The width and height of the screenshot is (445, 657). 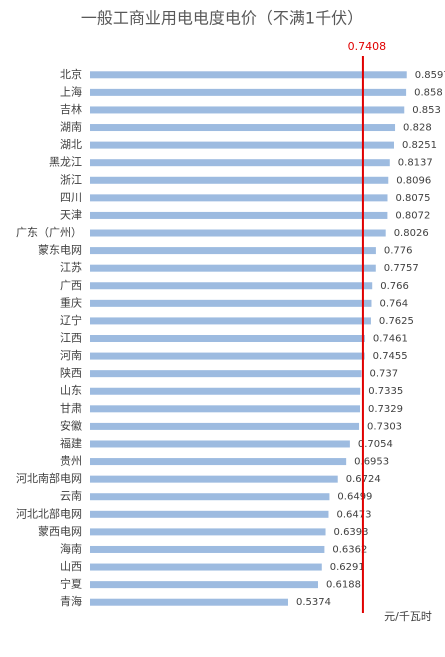 What do you see at coordinates (71, 302) in the screenshot?
I see `y-tick-label: 重庆` at bounding box center [71, 302].